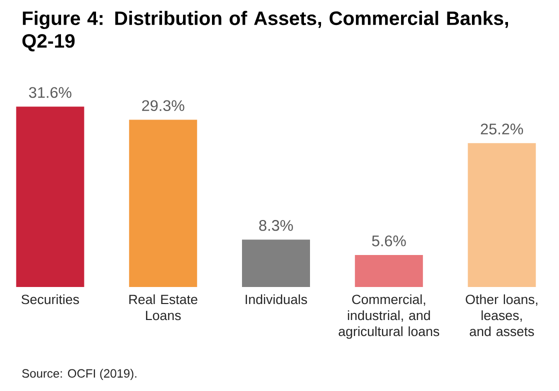  What do you see at coordinates (277, 299) in the screenshot?
I see `x-tick-label: Individuals` at bounding box center [277, 299].